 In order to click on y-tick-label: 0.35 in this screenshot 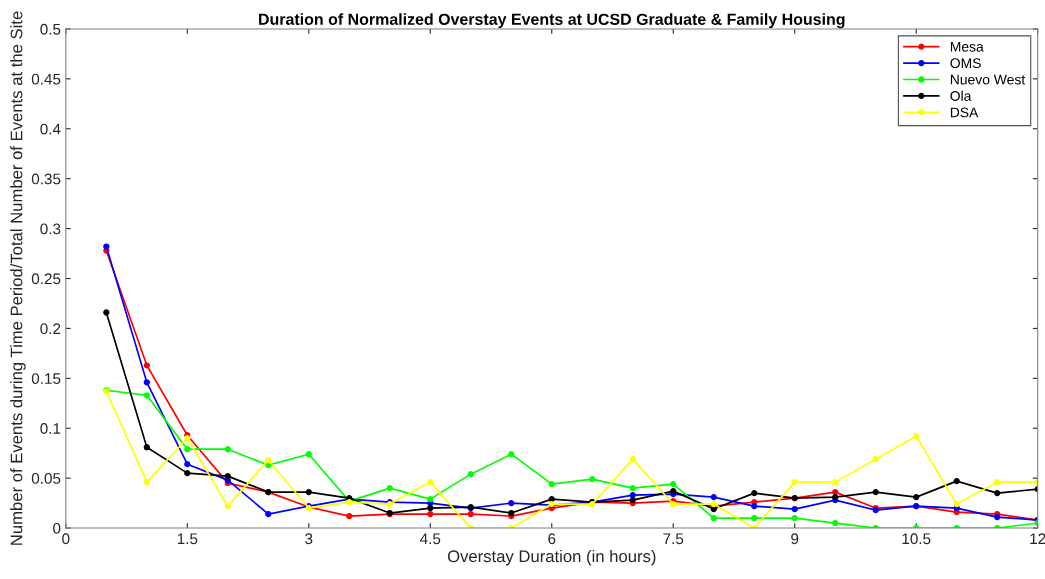, I will do `click(46, 179)`.